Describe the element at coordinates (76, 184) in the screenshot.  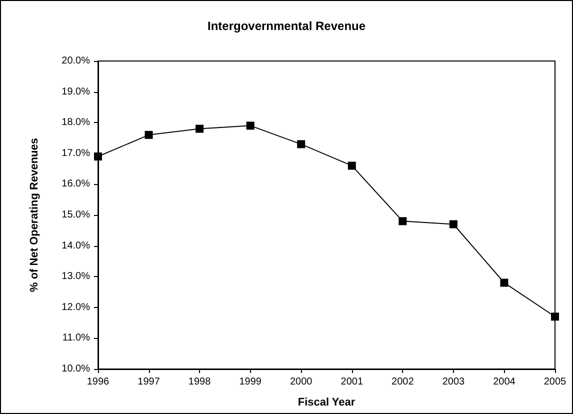
I see `y-tick-label: 16.0%` at that location.